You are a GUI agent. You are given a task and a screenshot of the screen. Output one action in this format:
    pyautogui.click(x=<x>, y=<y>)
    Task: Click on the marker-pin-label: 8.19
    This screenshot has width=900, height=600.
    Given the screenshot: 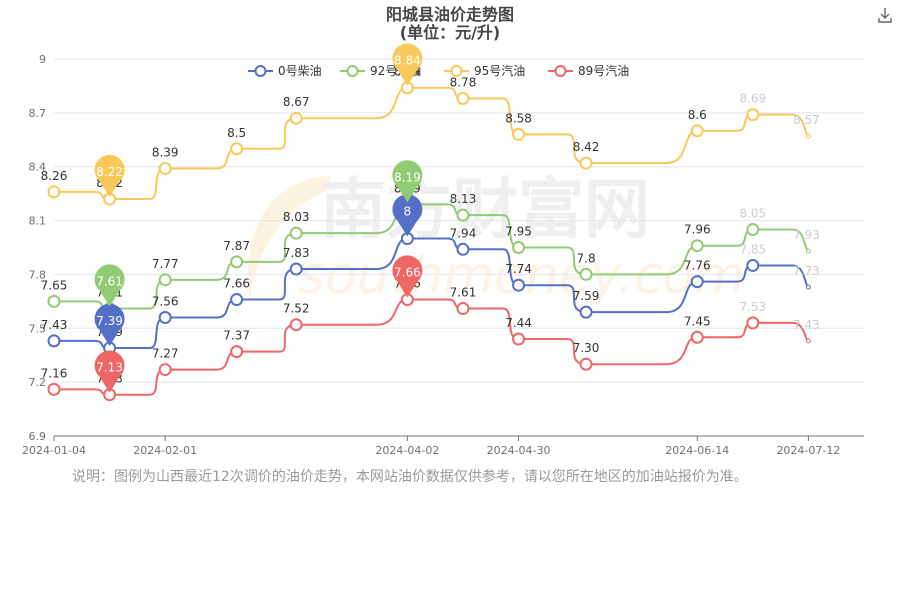 What is the action you would take?
    pyautogui.click(x=407, y=177)
    